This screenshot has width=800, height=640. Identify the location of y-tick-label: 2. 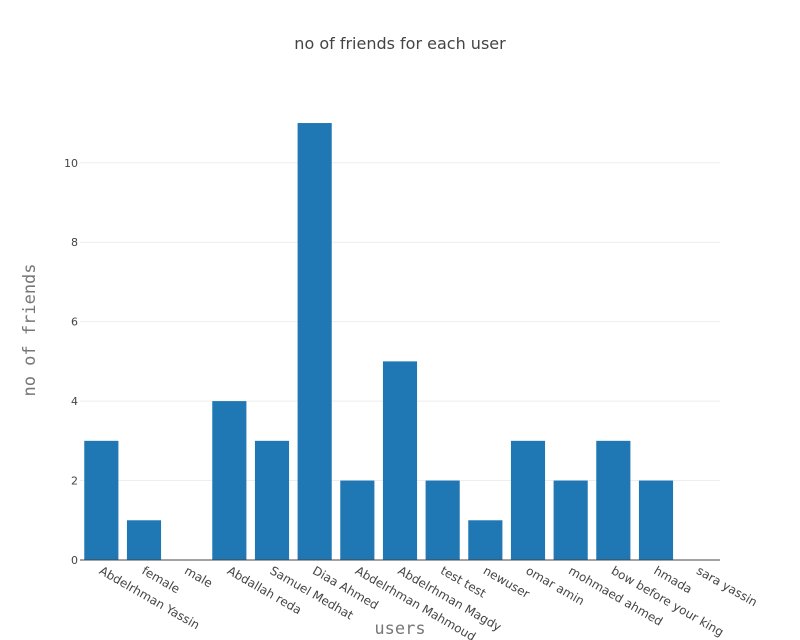
(74, 481).